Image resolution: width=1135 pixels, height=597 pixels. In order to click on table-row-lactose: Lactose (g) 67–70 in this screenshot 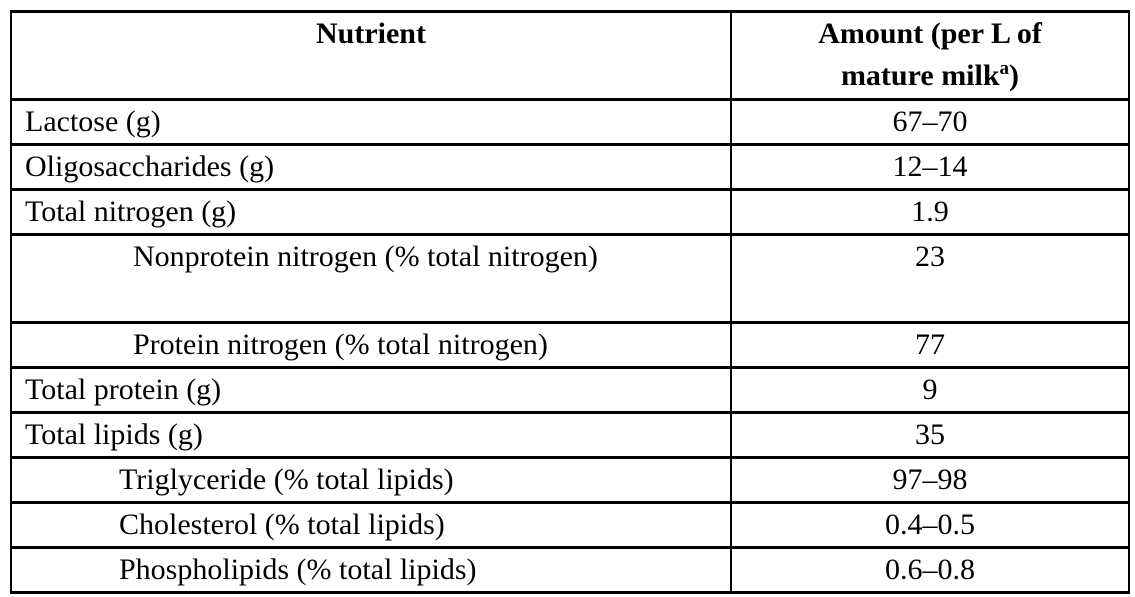, I will do `click(570, 122)`.